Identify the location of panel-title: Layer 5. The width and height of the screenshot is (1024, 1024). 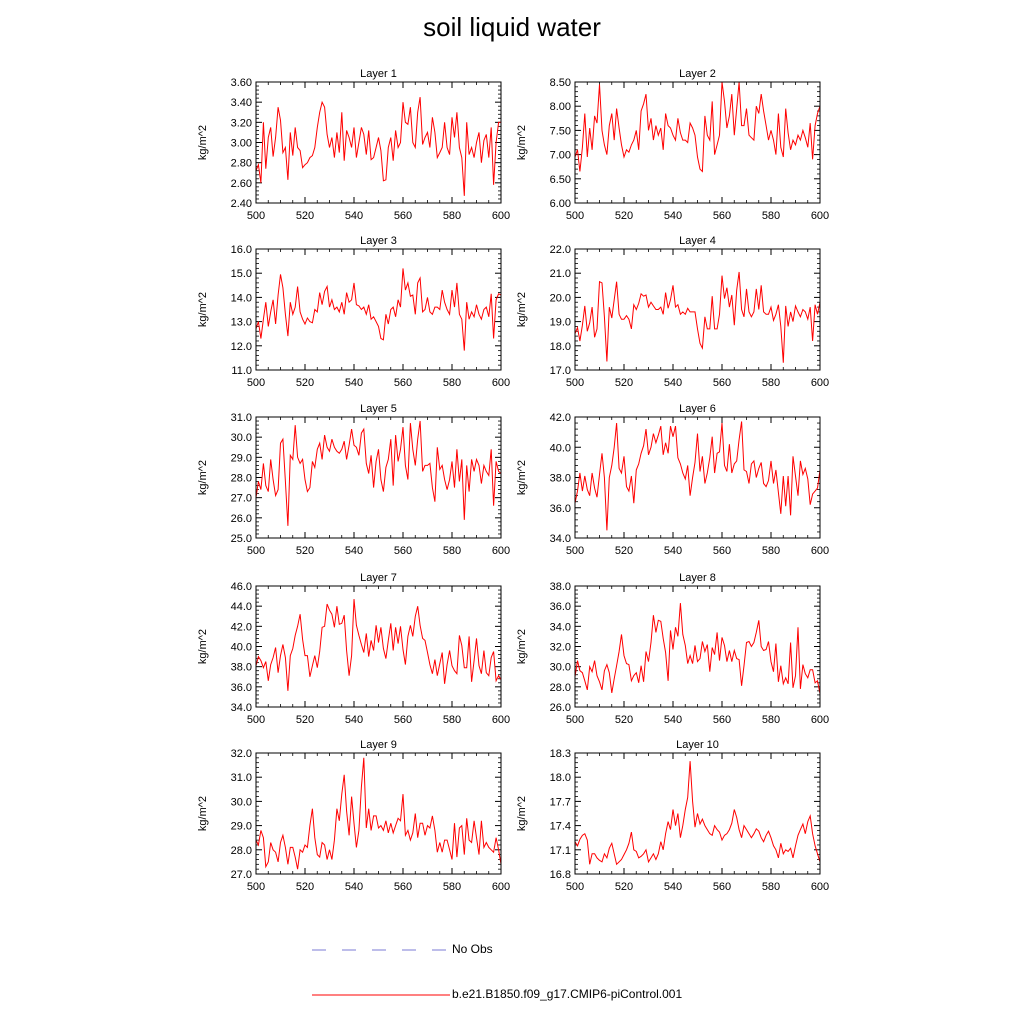
(378, 409).